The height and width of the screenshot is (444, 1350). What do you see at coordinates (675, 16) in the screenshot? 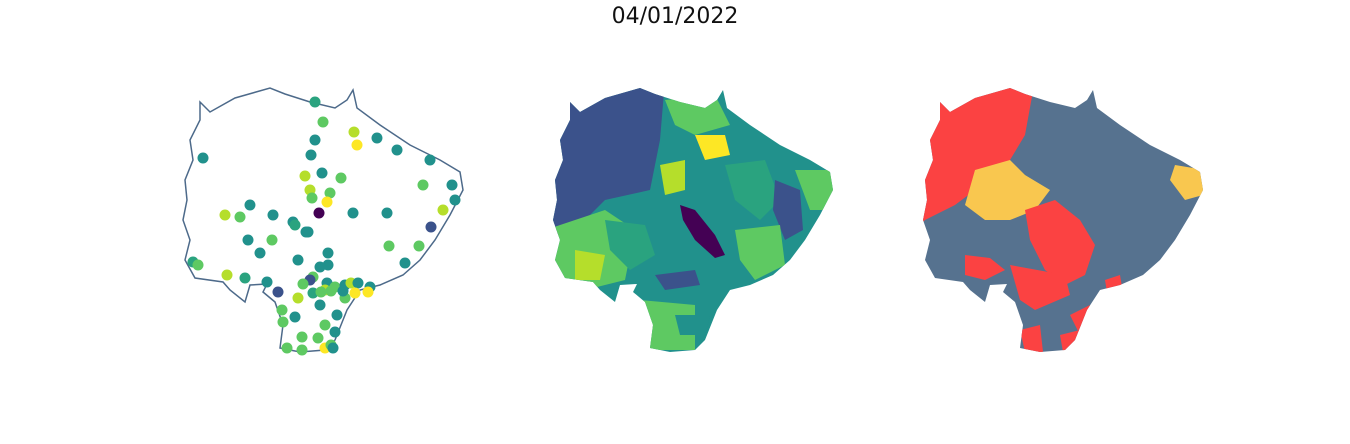
I see `figure-title: 04/01/2022` at bounding box center [675, 16].